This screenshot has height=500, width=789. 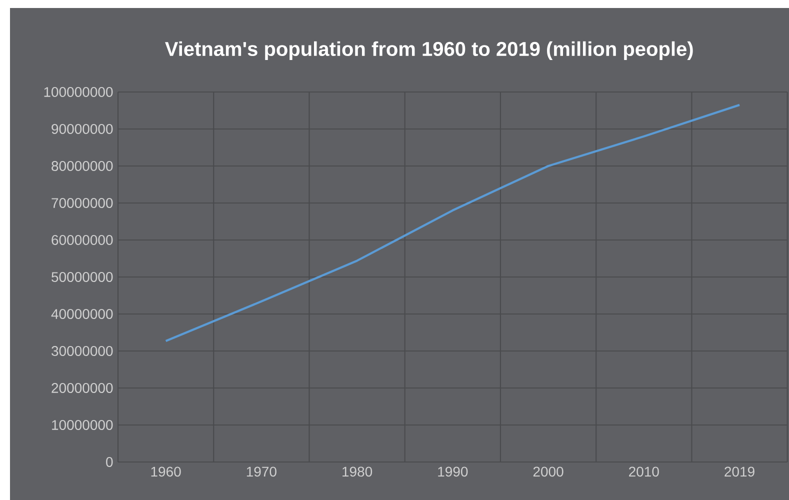 I want to click on x-tick-label: 2019, so click(x=739, y=471).